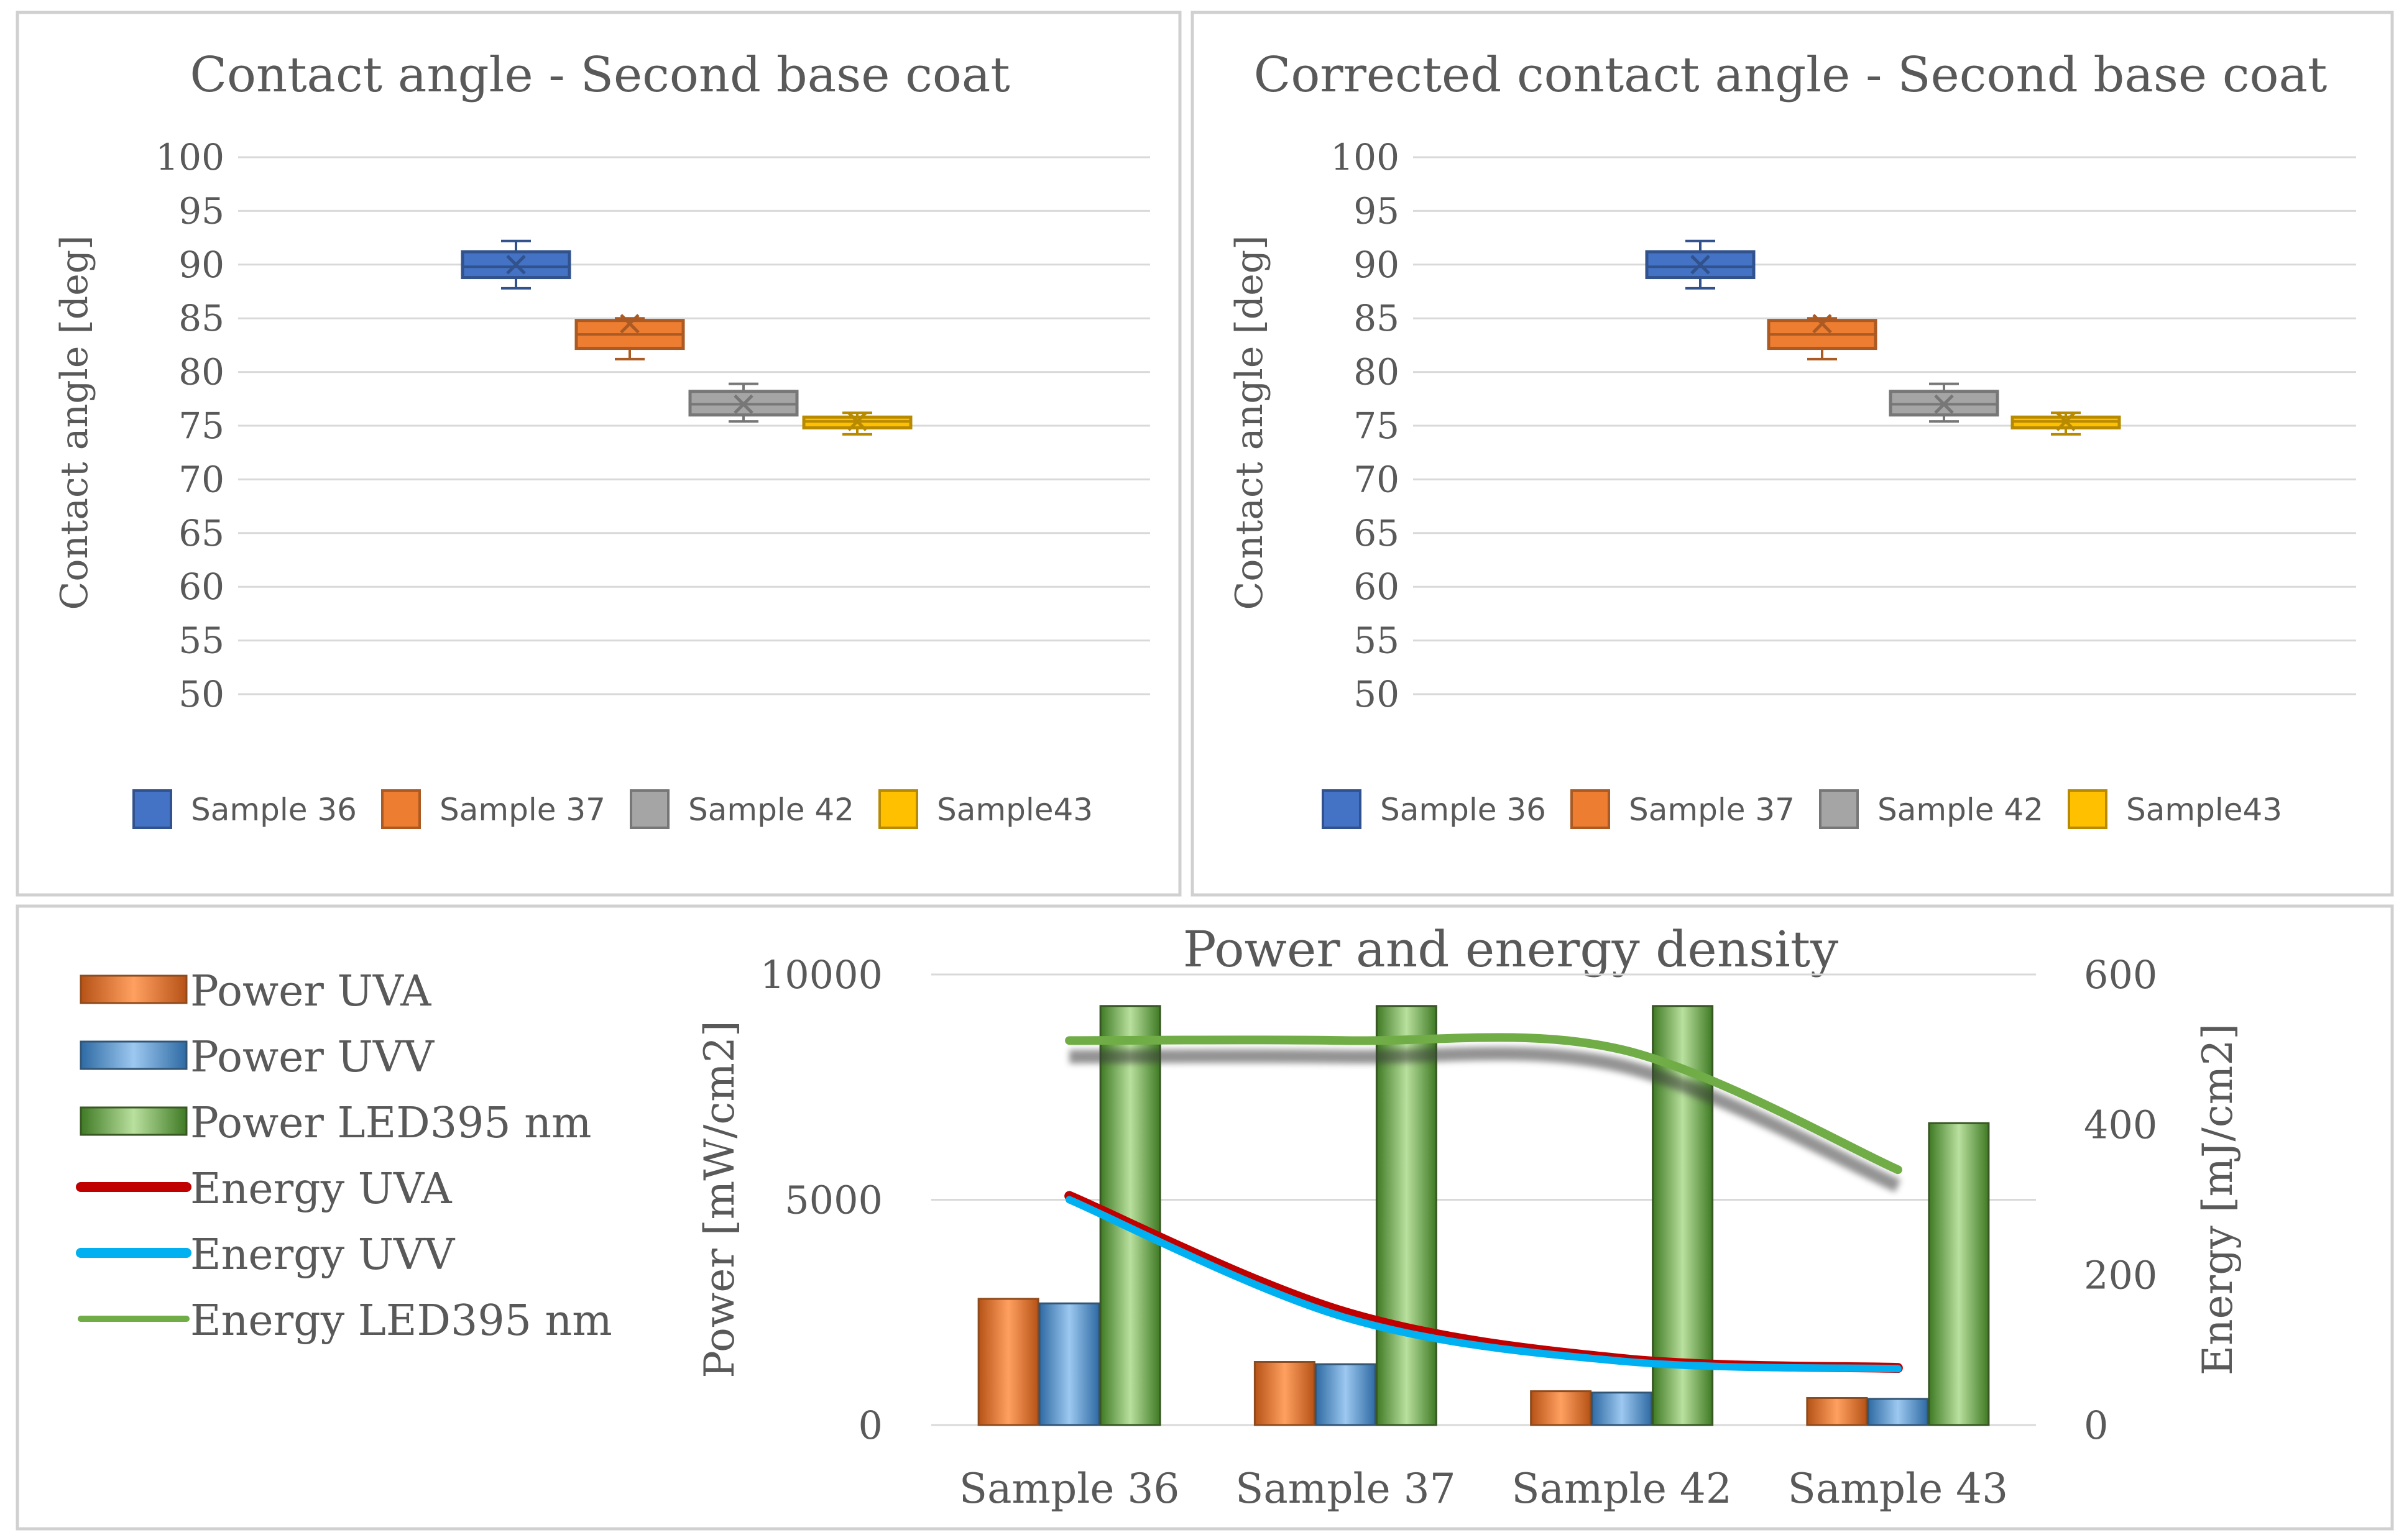 This screenshot has height=1540, width=2404. What do you see at coordinates (201, 694) in the screenshot?
I see `y-tick-label: 50` at bounding box center [201, 694].